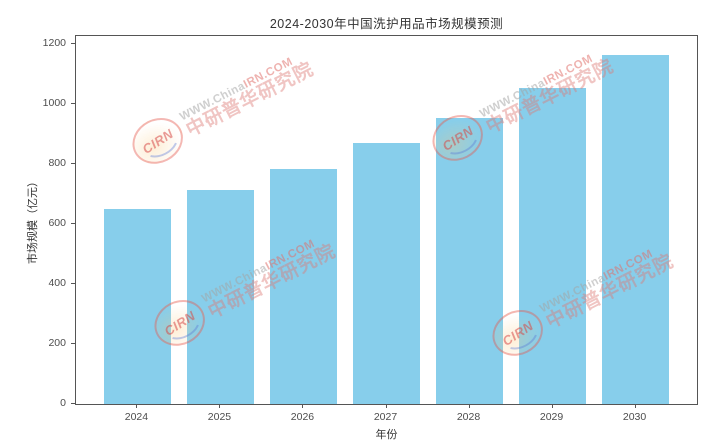 The image size is (726, 445). What do you see at coordinates (634, 417) in the screenshot?
I see `x-tick-label: 2030` at bounding box center [634, 417].